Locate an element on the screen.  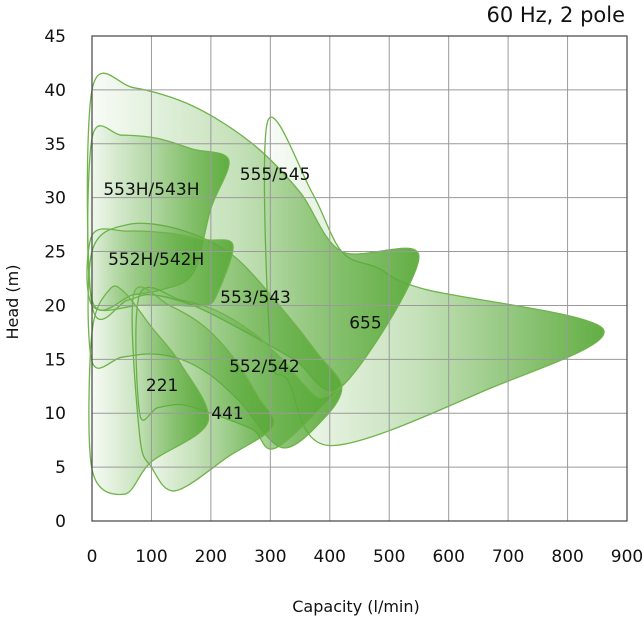
y-tick-label: 20 is located at coordinates (55, 306).